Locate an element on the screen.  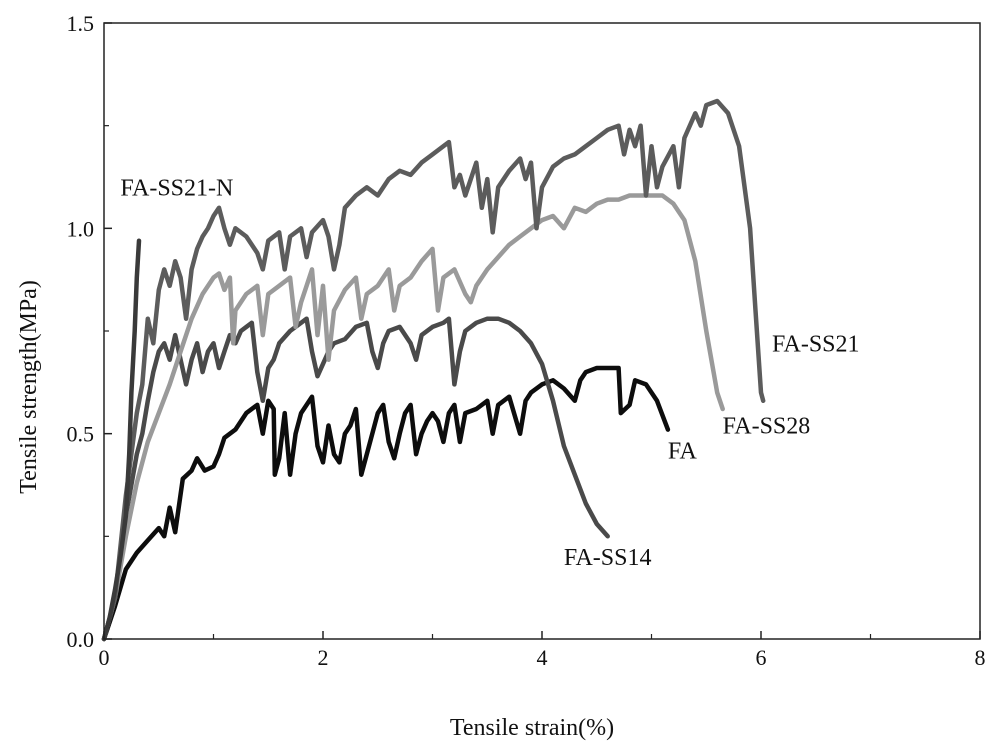
x-axis-label: Tensile strain(%) is located at coordinates (532, 728).